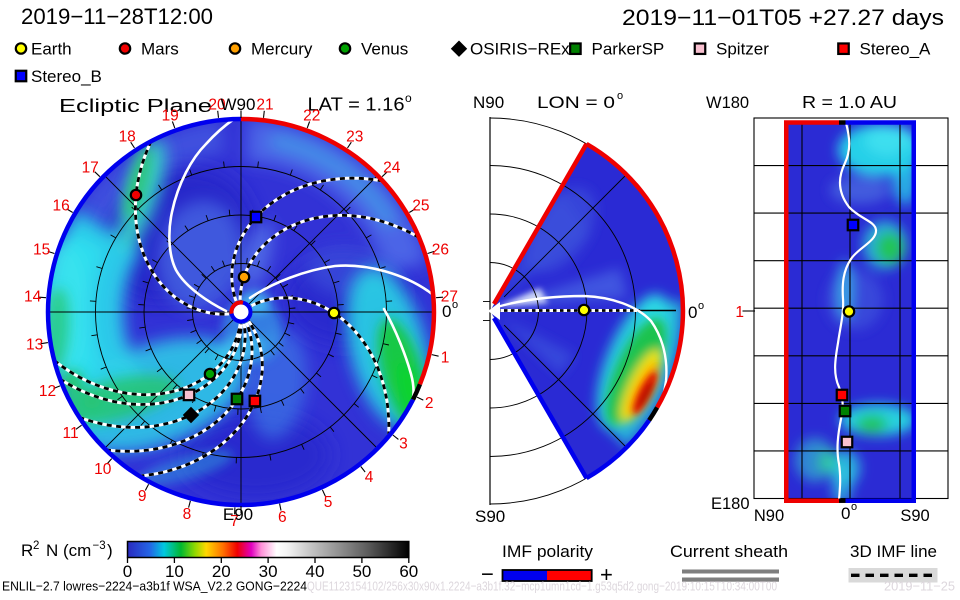  I want to click on svg-text: 12, so click(47, 391).